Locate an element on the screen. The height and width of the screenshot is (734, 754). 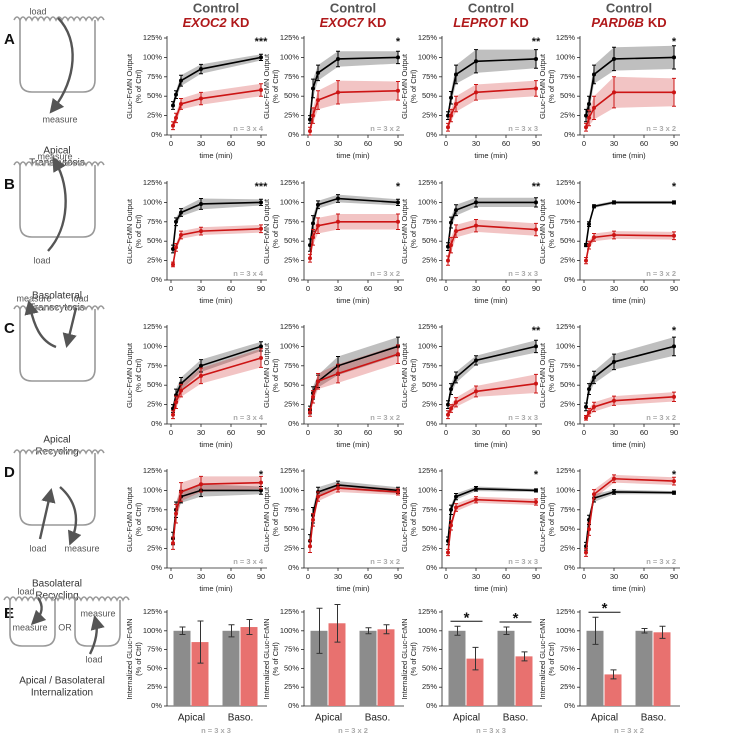
n-label: n = 3 x 3 is located at coordinates (523, 561).